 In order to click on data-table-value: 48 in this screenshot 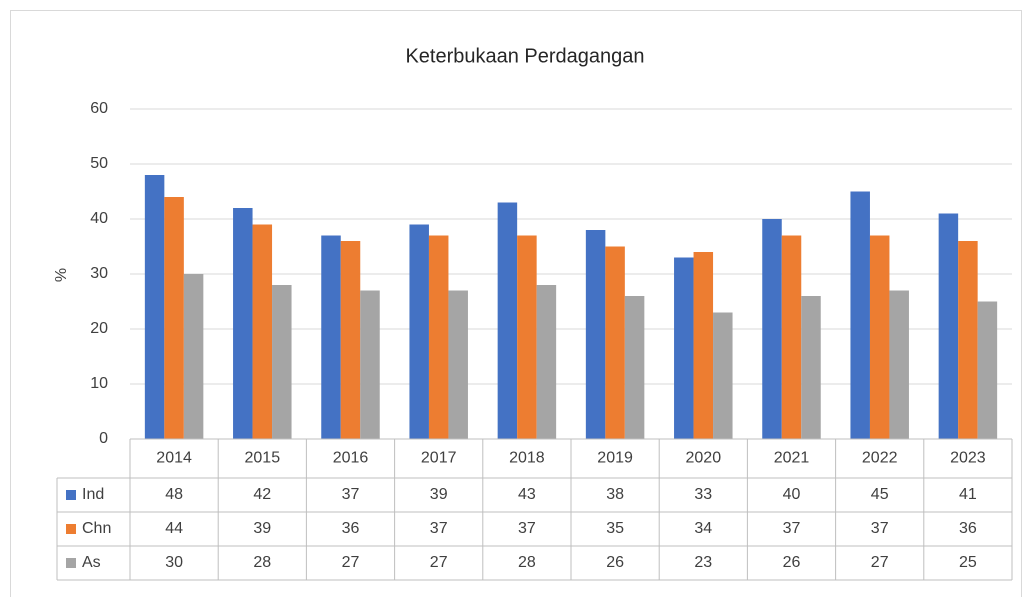, I will do `click(174, 494)`.